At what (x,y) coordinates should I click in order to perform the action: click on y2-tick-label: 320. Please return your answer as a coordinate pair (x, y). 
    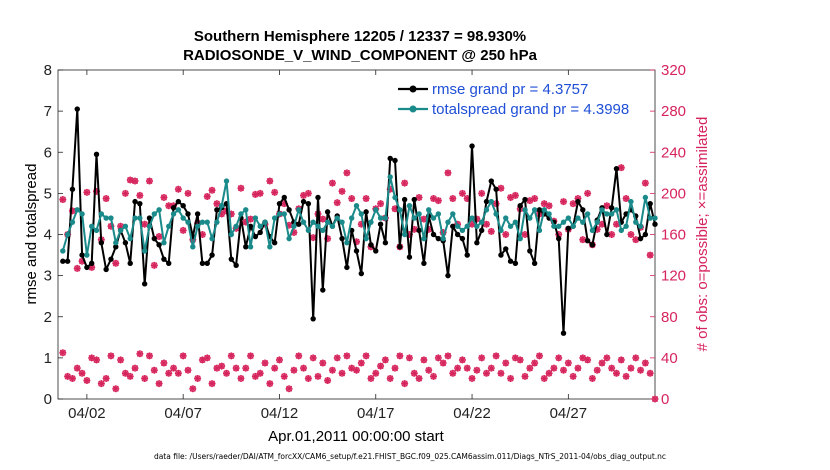
    Looking at the image, I should click on (673, 70).